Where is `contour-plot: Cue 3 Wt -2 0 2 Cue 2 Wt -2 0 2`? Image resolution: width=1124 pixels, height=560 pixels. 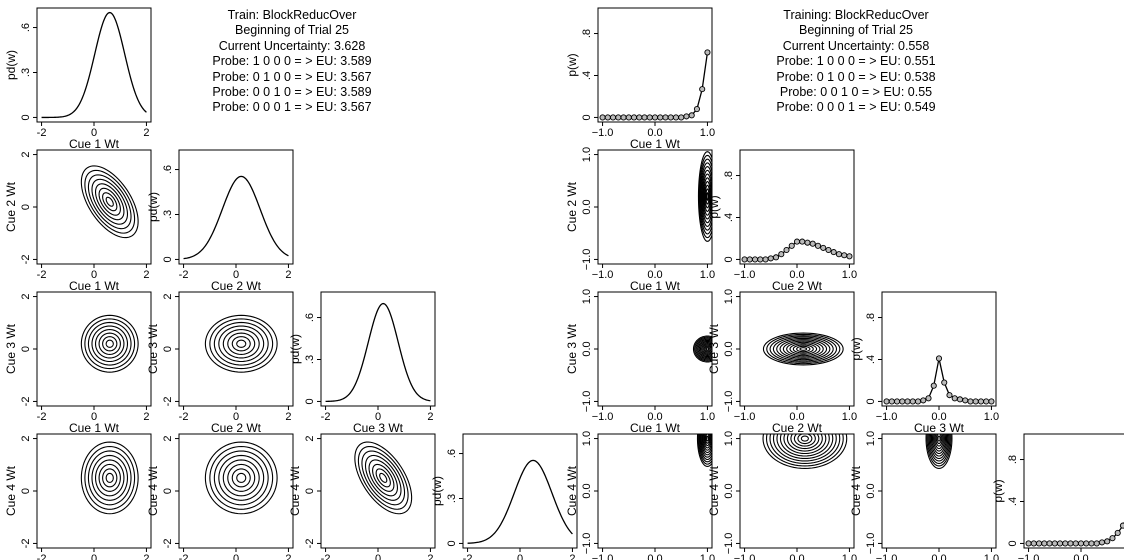 contour-plot: Cue 3 Wt -2 0 2 Cue 2 Wt -2 0 2 is located at coordinates (220, 363).